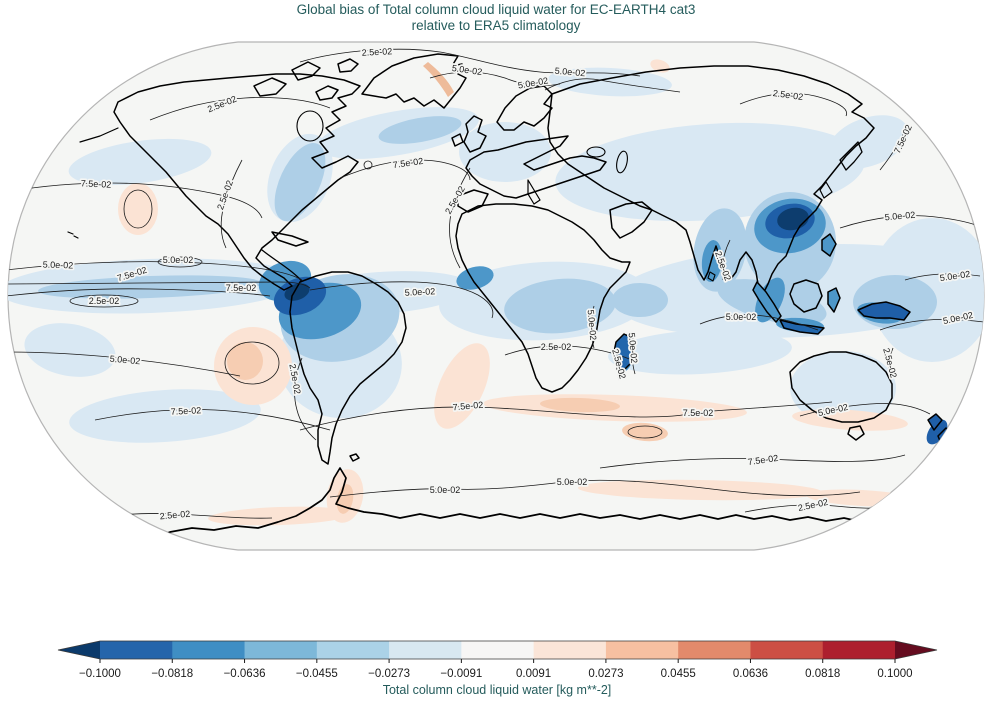  Describe the element at coordinates (624, 353) in the screenshot. I see `coastline-madagascar` at that location.